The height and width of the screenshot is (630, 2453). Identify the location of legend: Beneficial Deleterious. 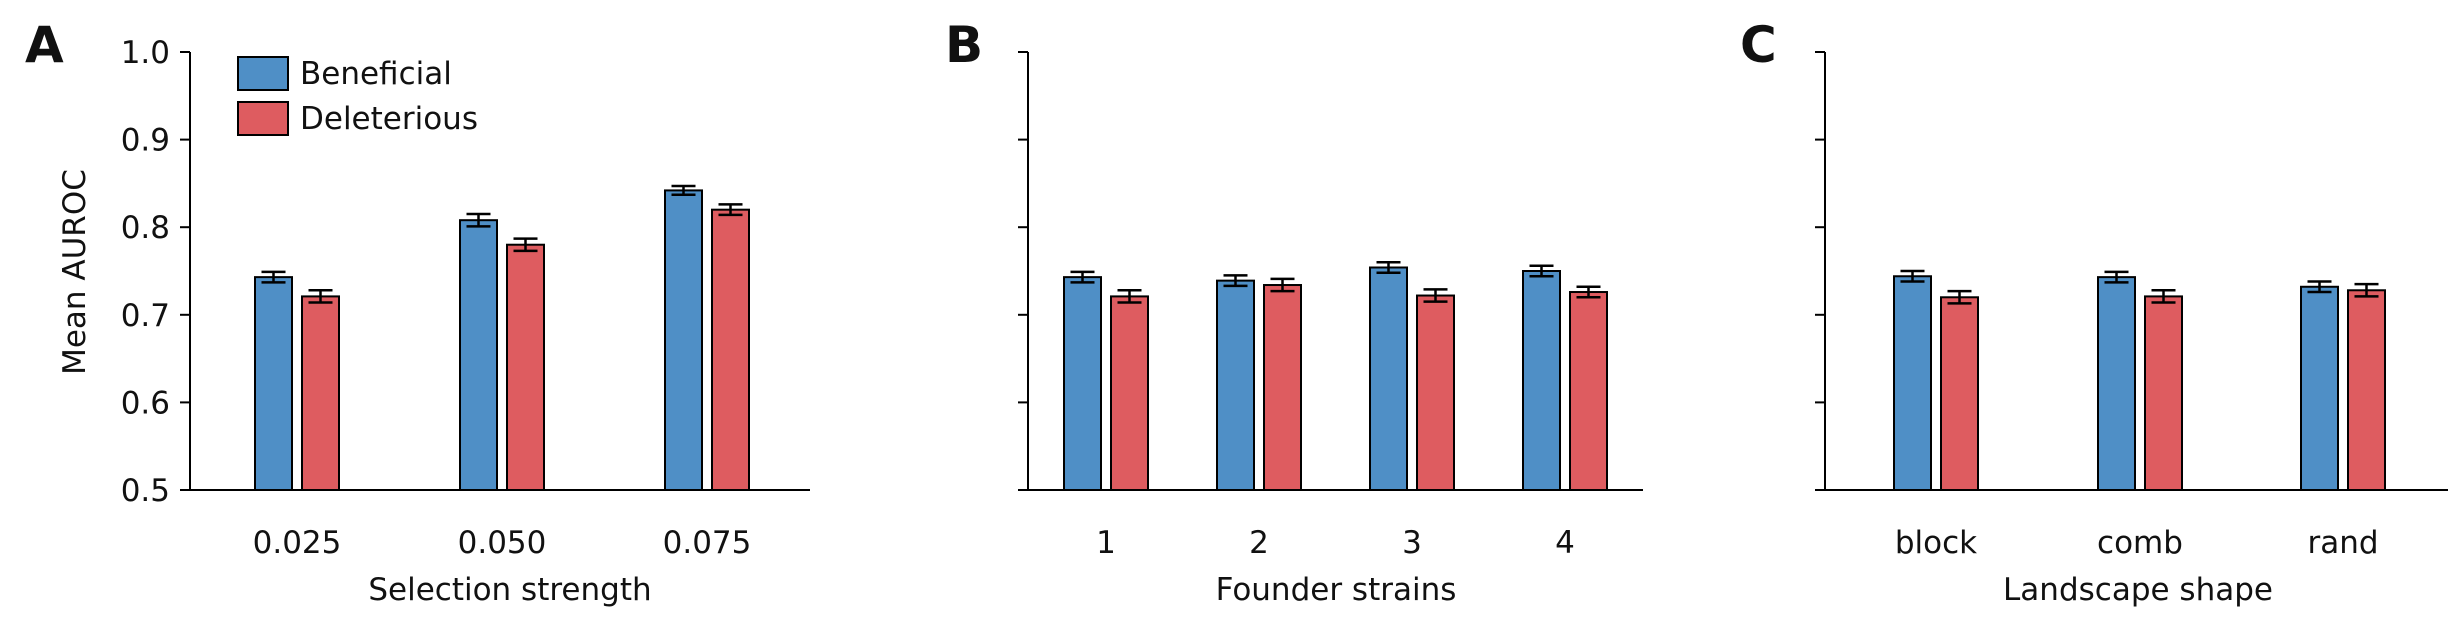
(357, 96).